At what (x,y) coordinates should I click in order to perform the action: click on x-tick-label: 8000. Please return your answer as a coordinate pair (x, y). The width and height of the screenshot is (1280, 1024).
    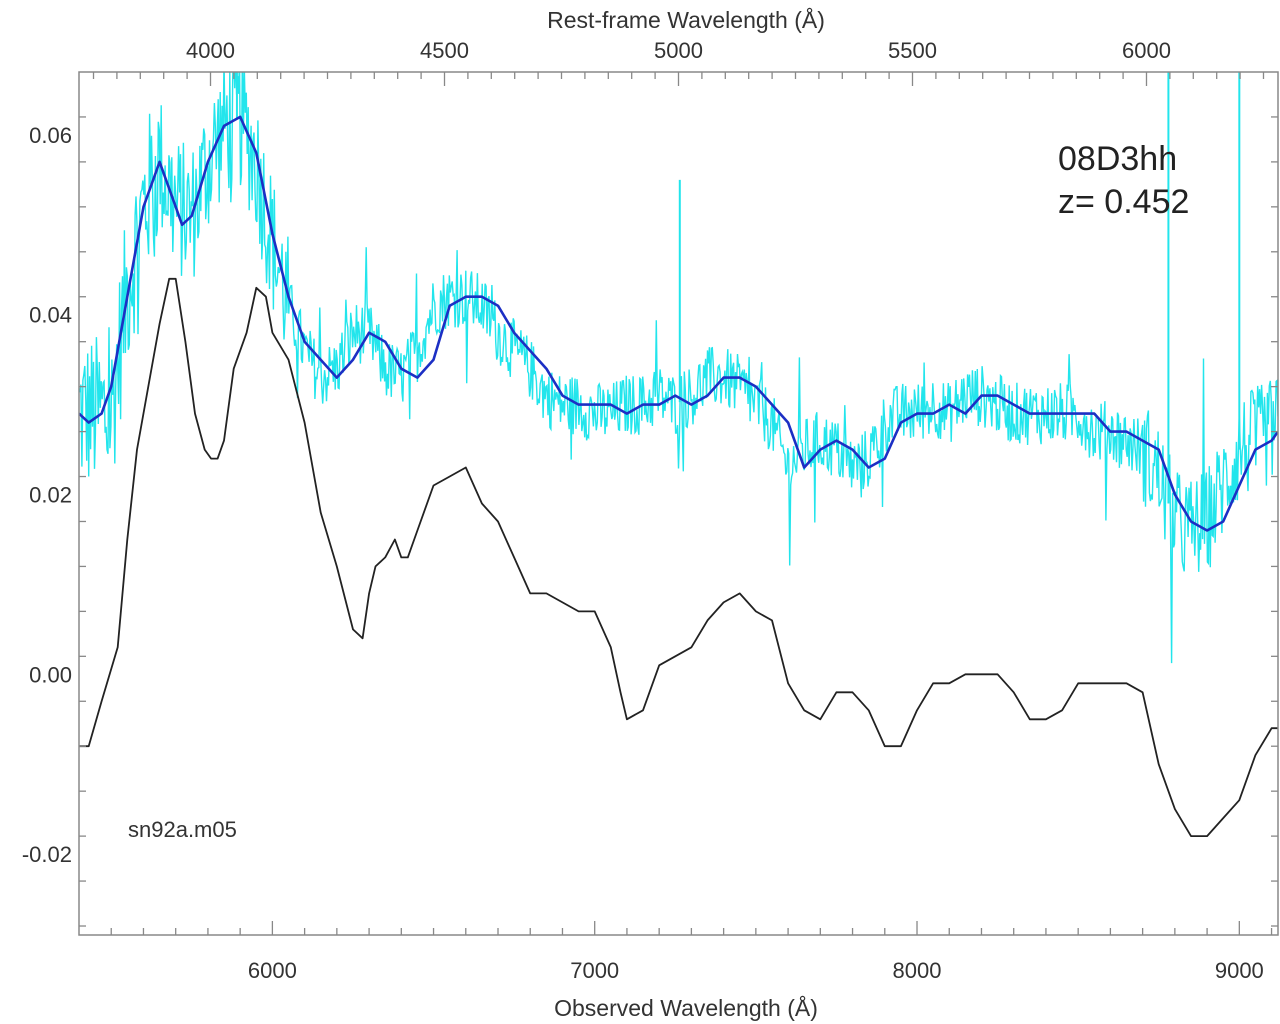
    Looking at the image, I should click on (917, 970).